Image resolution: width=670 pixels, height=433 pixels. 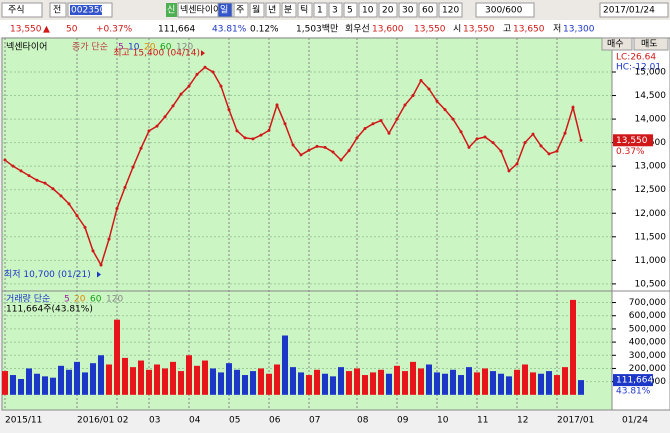 I want to click on date-box, so click(x=634, y=10).